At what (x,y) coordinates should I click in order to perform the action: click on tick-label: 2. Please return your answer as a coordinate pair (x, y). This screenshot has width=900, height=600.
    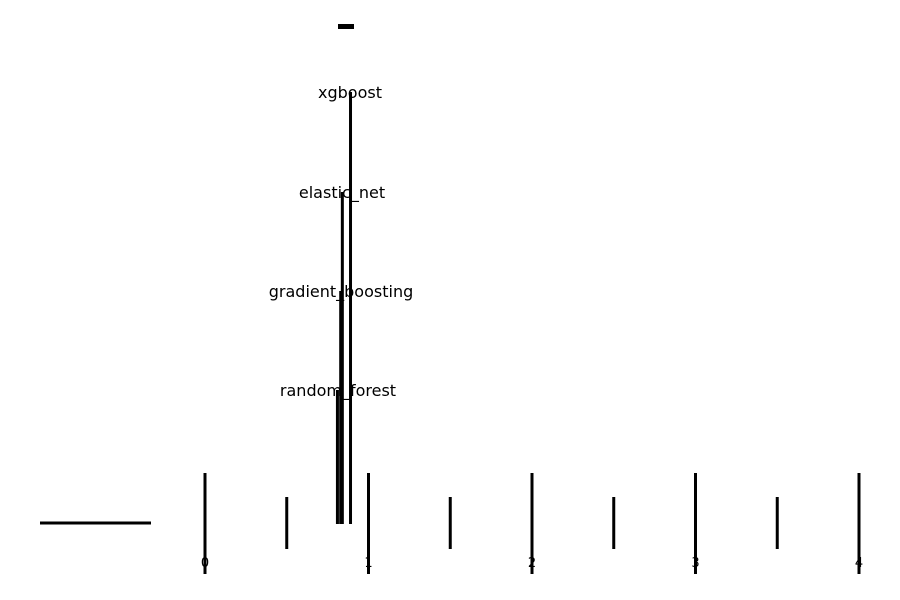
    Looking at the image, I should click on (532, 563).